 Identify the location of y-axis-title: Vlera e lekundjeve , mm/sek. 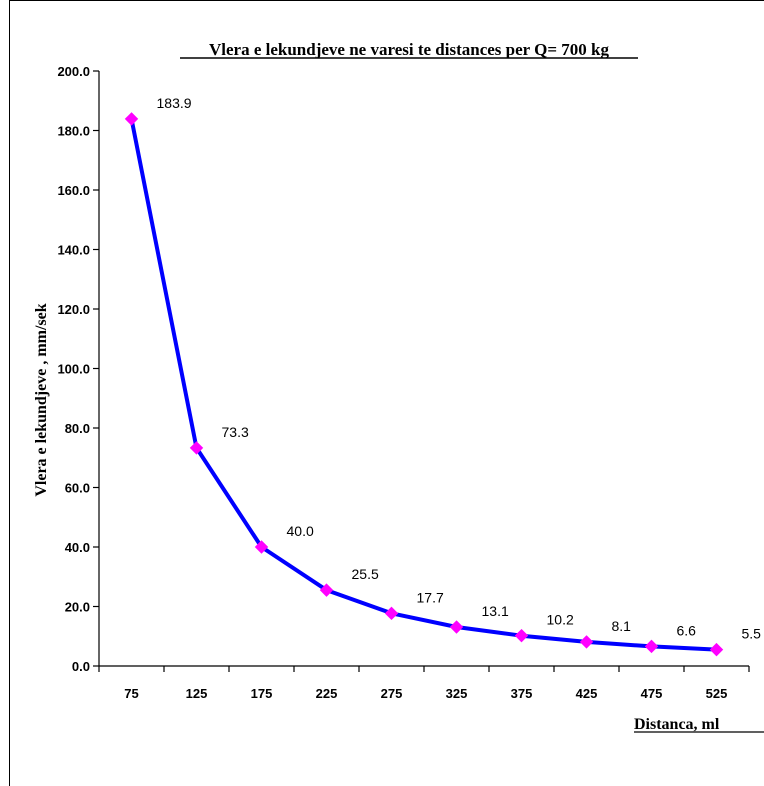
(41, 399).